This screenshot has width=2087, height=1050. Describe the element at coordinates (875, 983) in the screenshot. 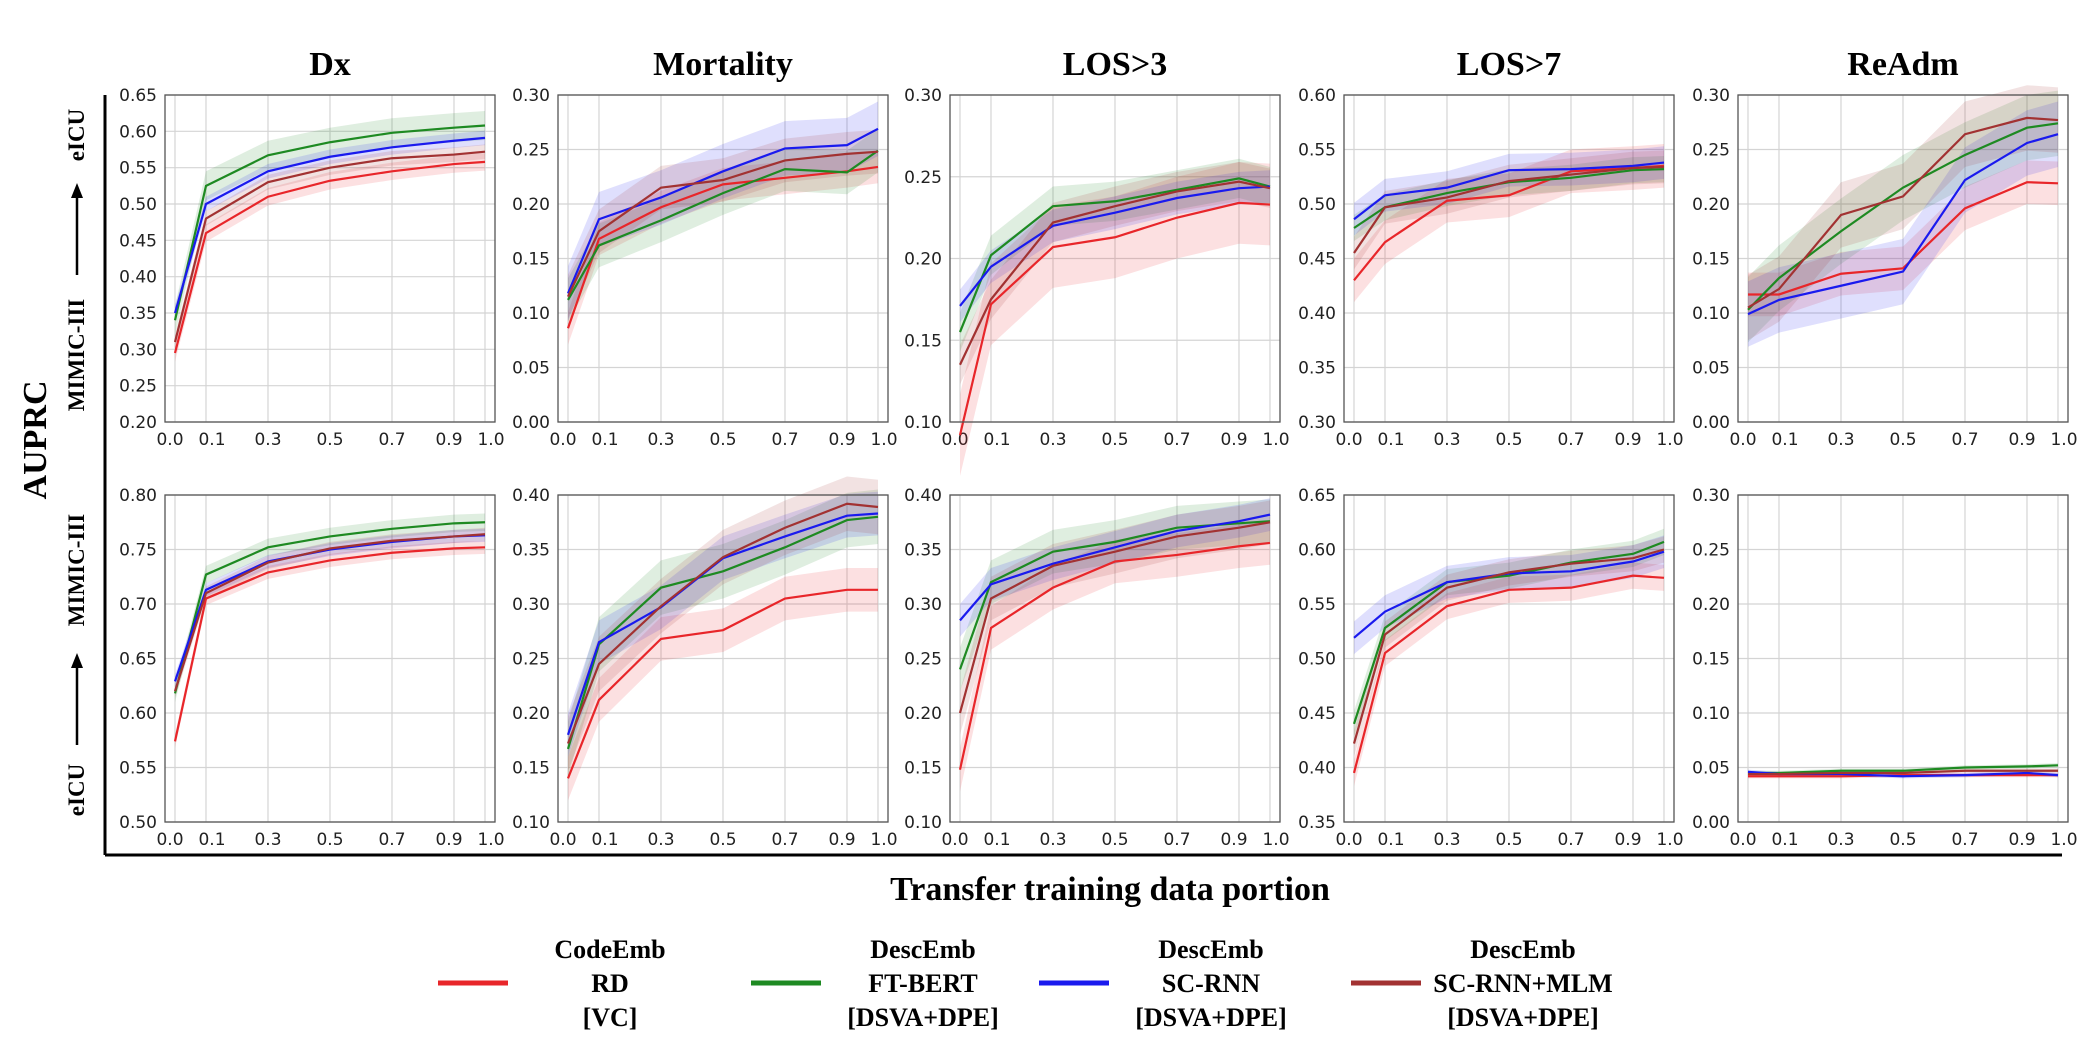

I see `legend-item-green: DescEmb FT-BERT [DSVA+DPE]` at that location.